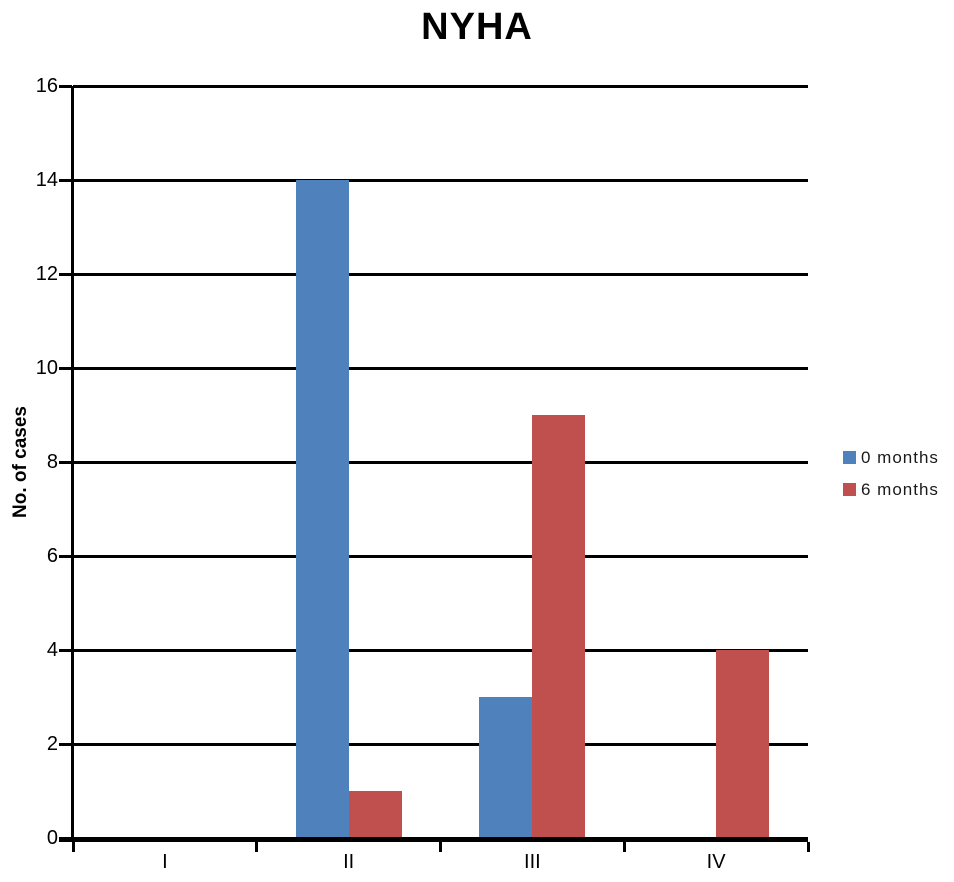 This screenshot has height=882, width=954. I want to click on bar-6-months-III, so click(559, 626).